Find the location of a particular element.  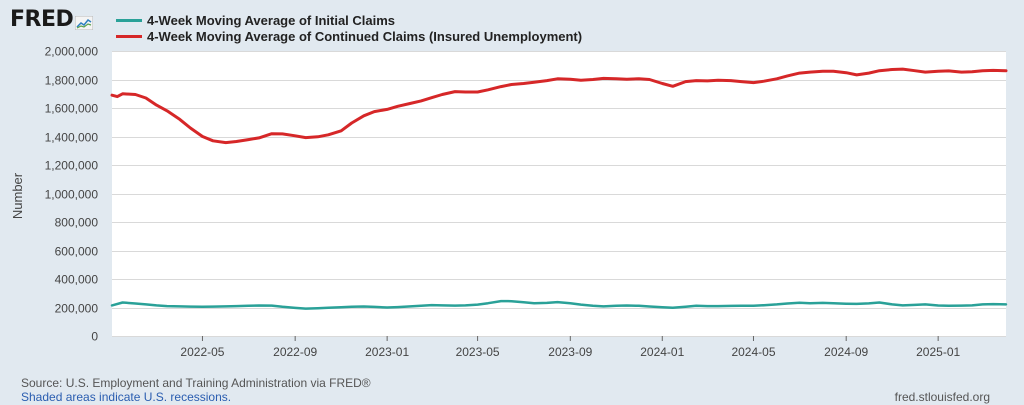

x-tick-label: 2024-05 is located at coordinates (753, 352).